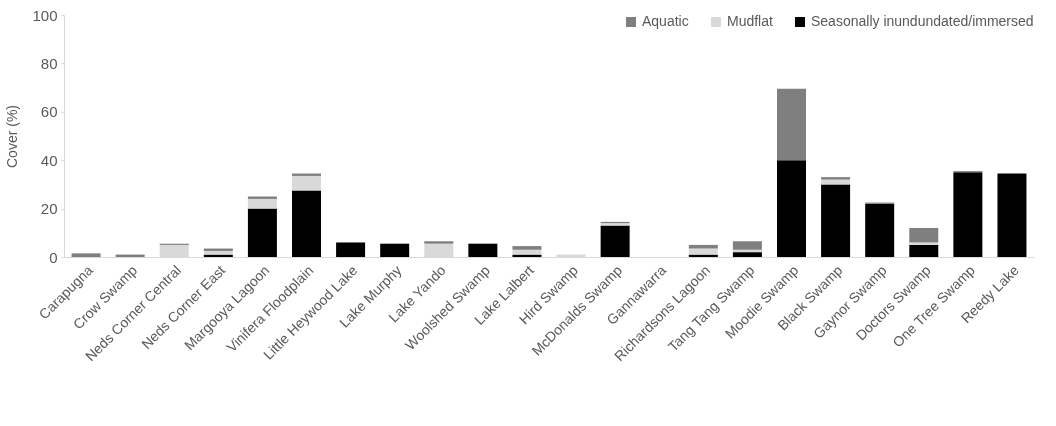 This screenshot has height=426, width=1056. What do you see at coordinates (12, 136) in the screenshot?
I see `y-axis-title: Cover (%)` at bounding box center [12, 136].